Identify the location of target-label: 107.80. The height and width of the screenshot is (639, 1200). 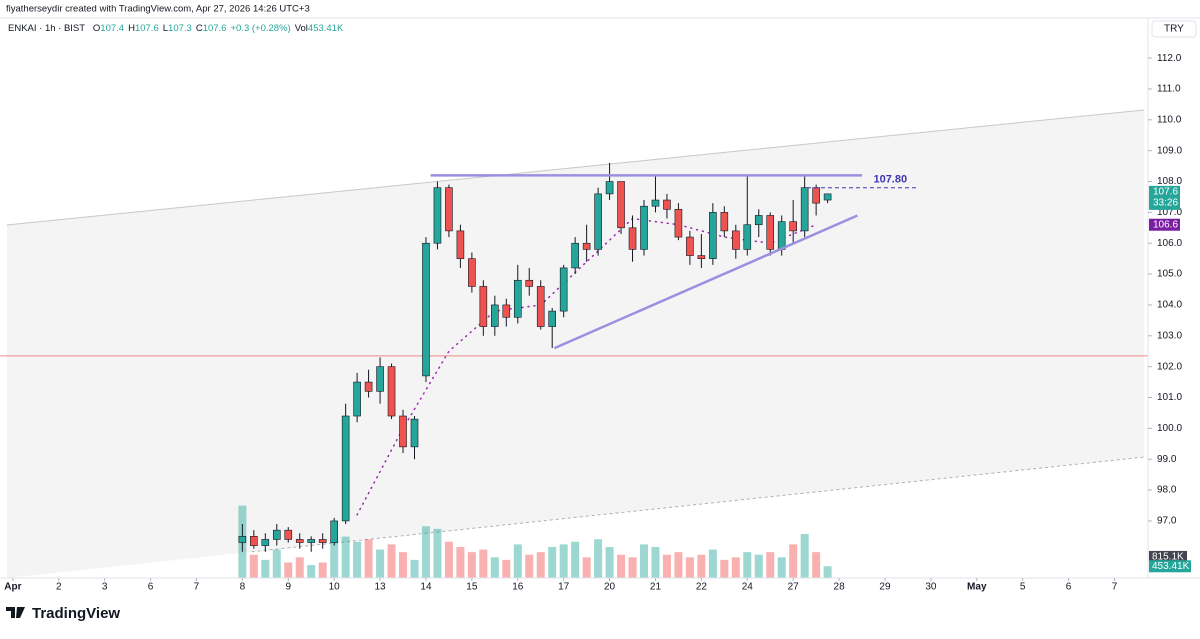
(890, 180).